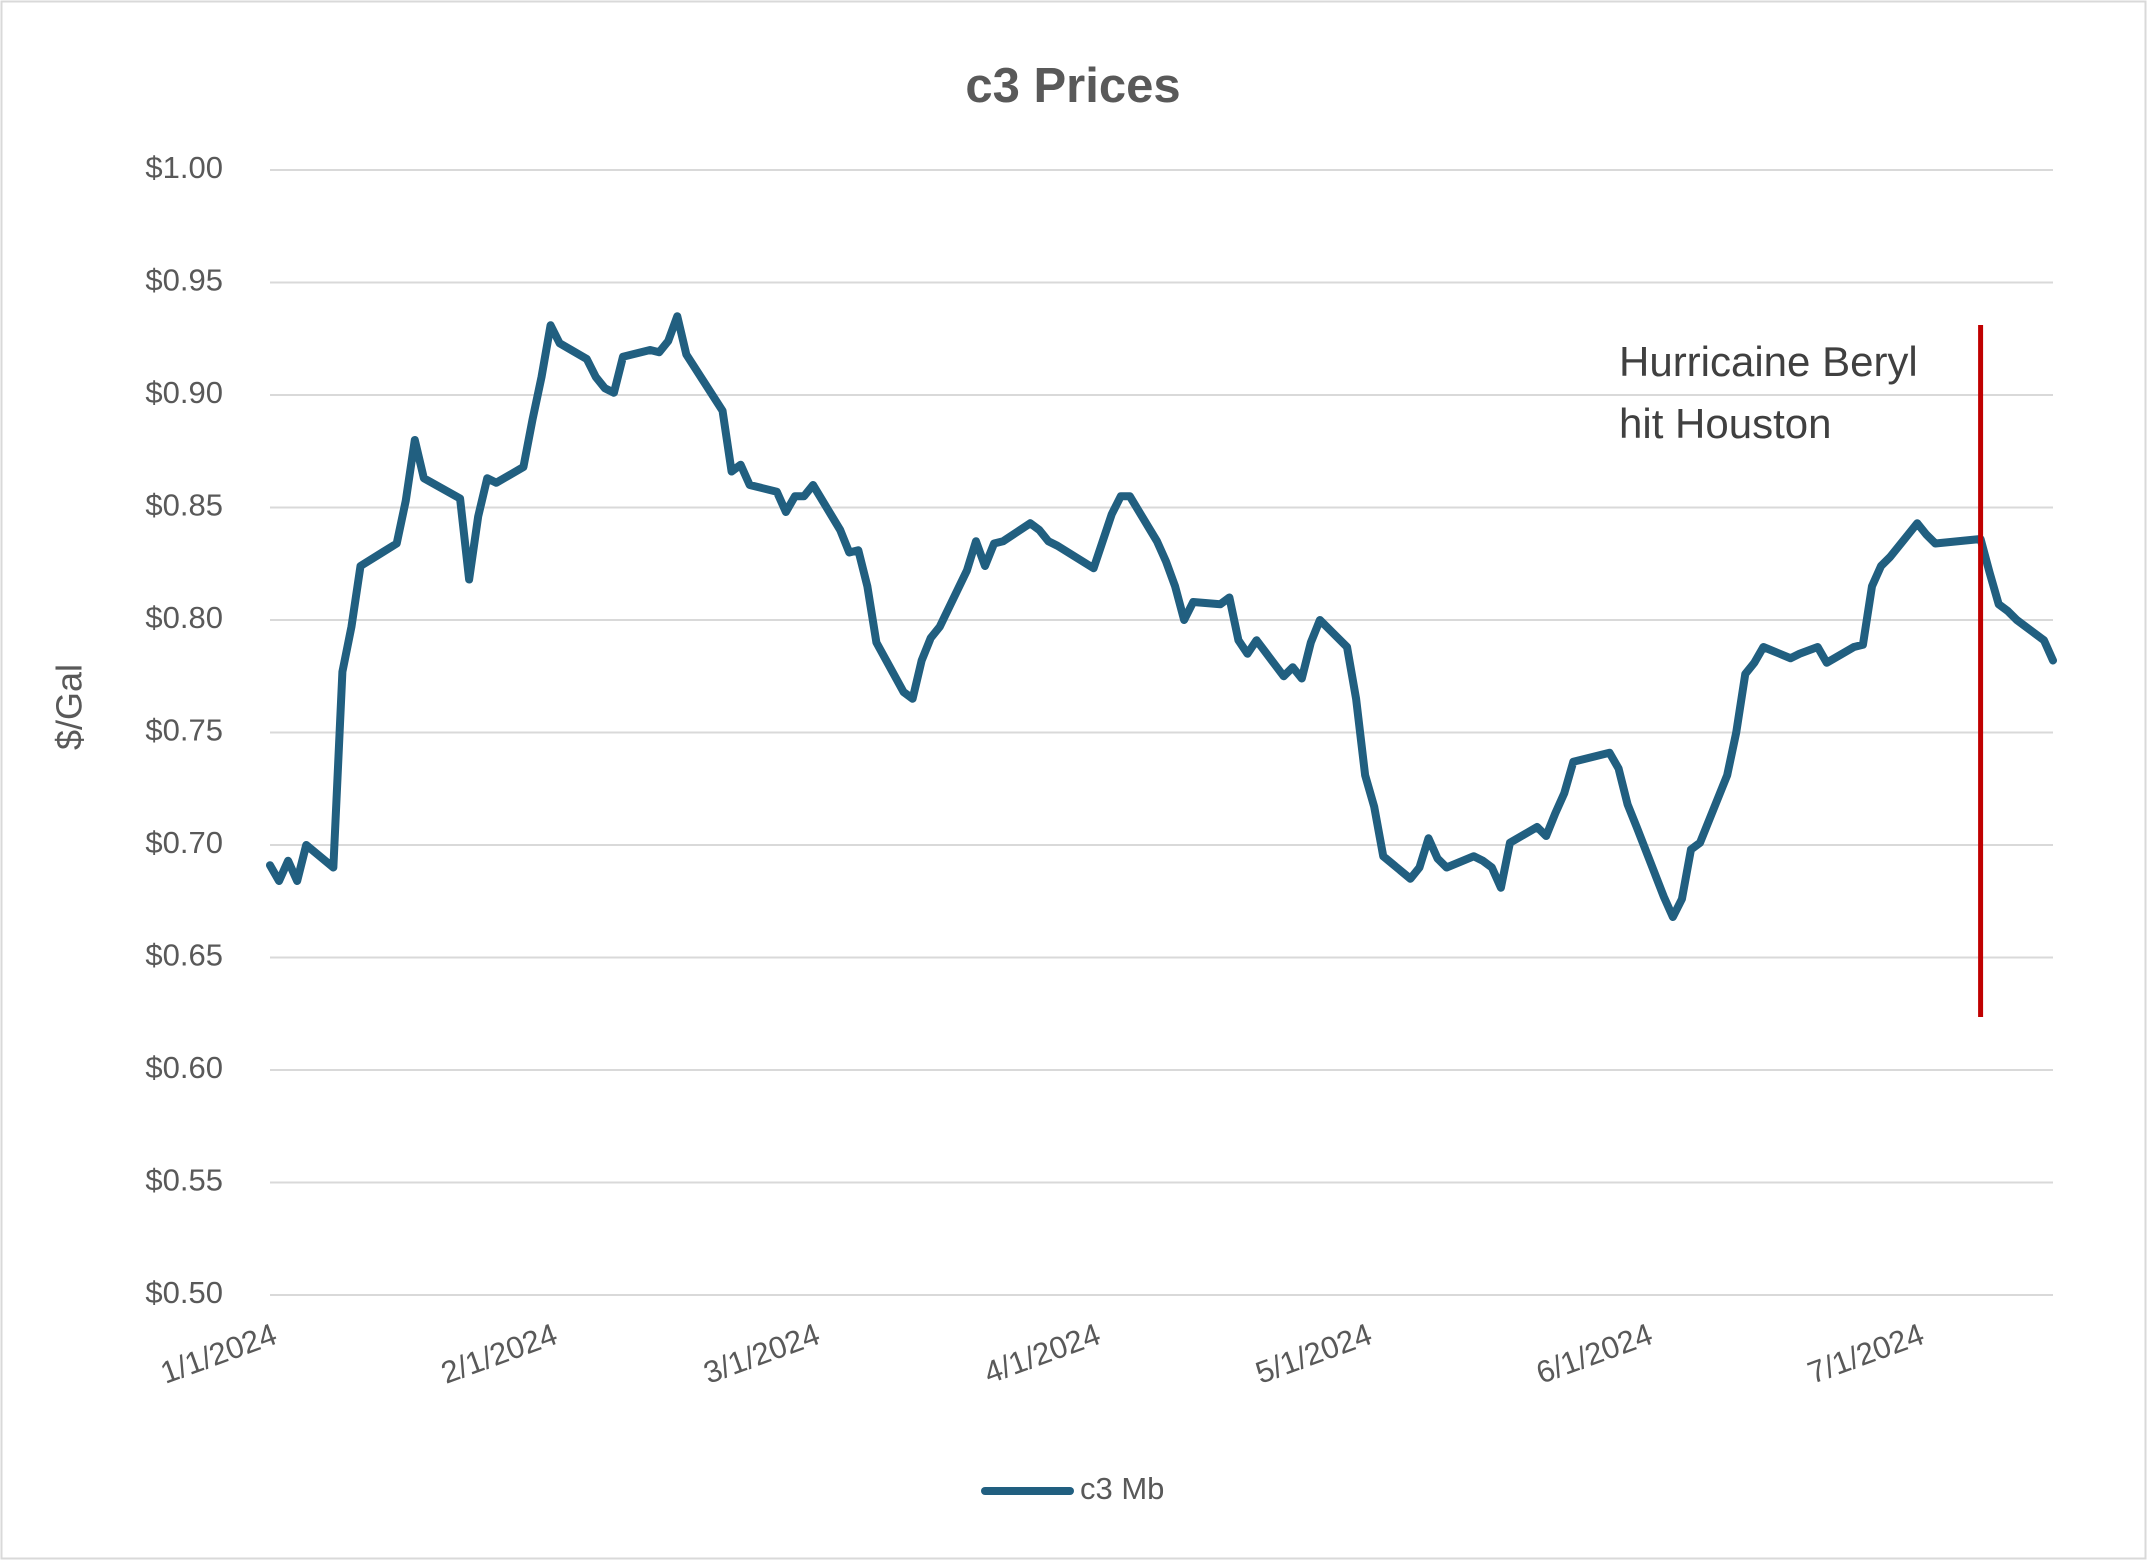 This screenshot has width=2147, height=1560. What do you see at coordinates (184, 280) in the screenshot?
I see `y-tick-label: $0.95` at bounding box center [184, 280].